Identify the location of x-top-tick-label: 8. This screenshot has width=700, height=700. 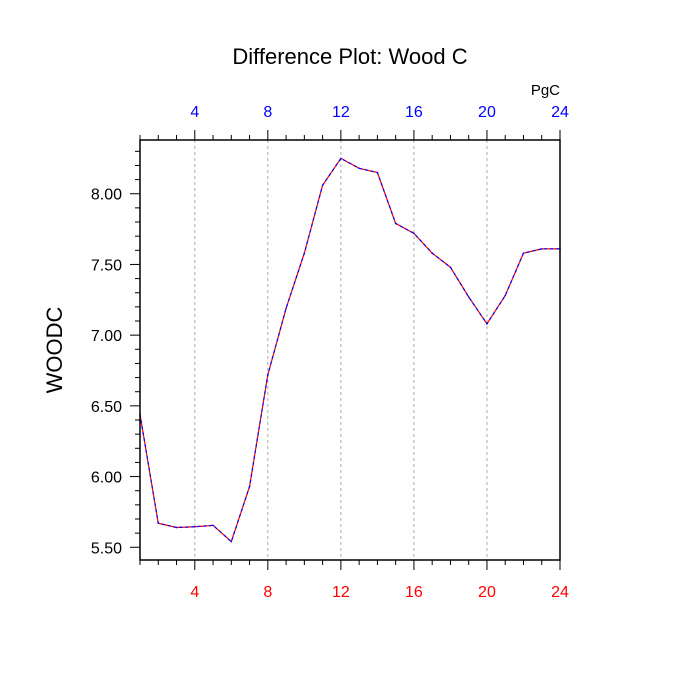
(267, 112).